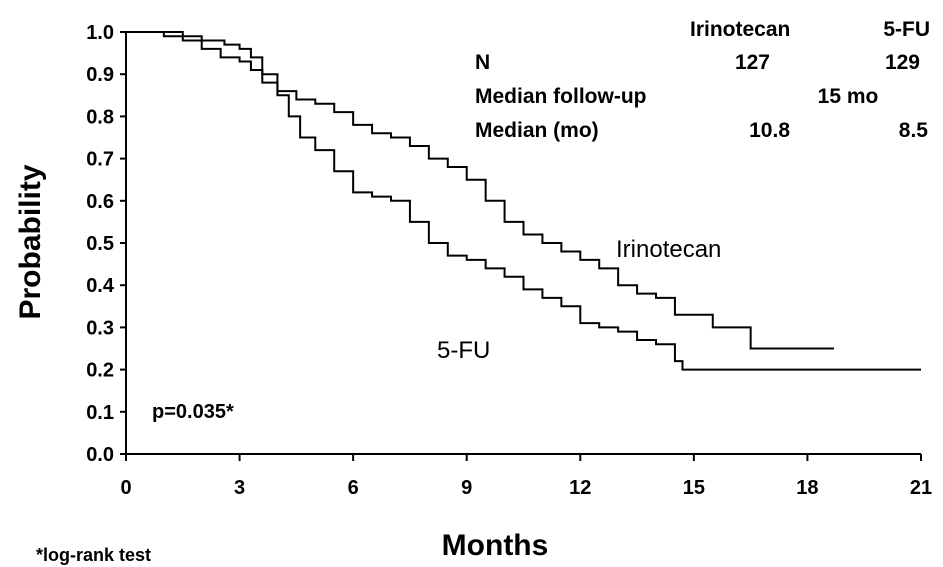 The image size is (943, 567). I want to click on x-tick-label: 21, so click(921, 488).